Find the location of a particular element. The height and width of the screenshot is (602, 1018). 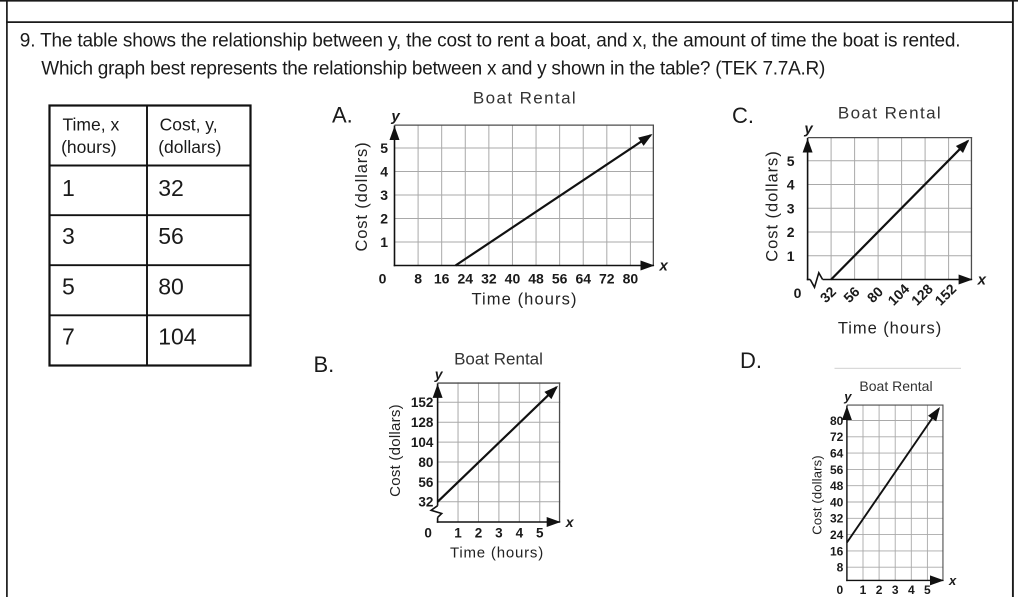

svg-text: (dollars) is located at coordinates (189, 147).